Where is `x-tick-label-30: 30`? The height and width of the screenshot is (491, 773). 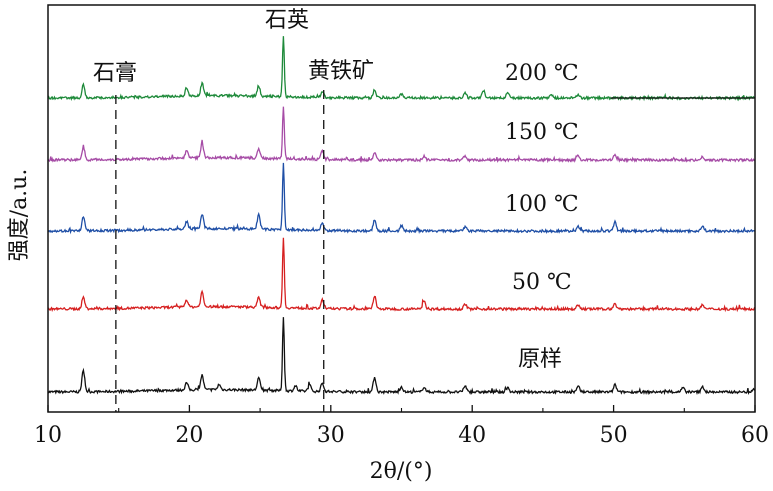 x-tick-label-30: 30 is located at coordinates (331, 435).